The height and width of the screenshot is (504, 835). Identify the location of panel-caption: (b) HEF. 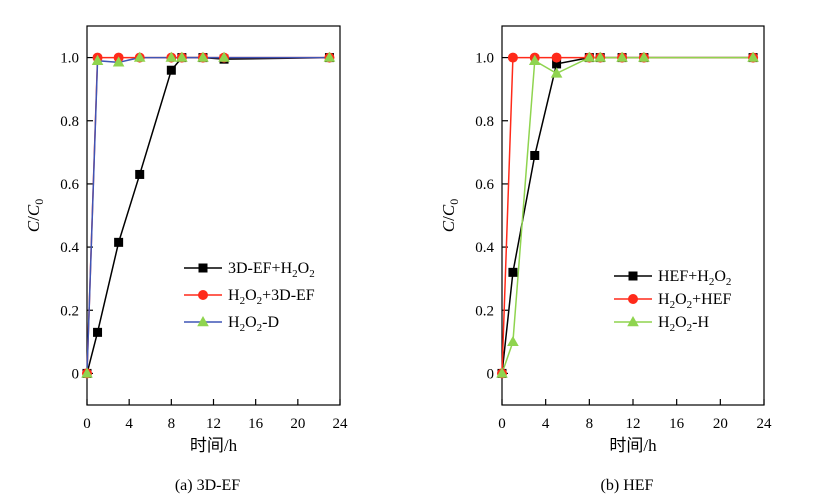
(627, 485).